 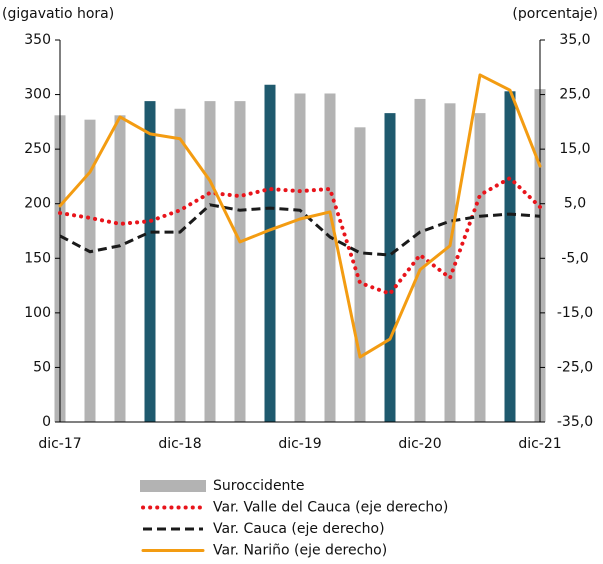 What do you see at coordinates (419, 444) in the screenshot?
I see `x-tick-label: dic-20` at bounding box center [419, 444].